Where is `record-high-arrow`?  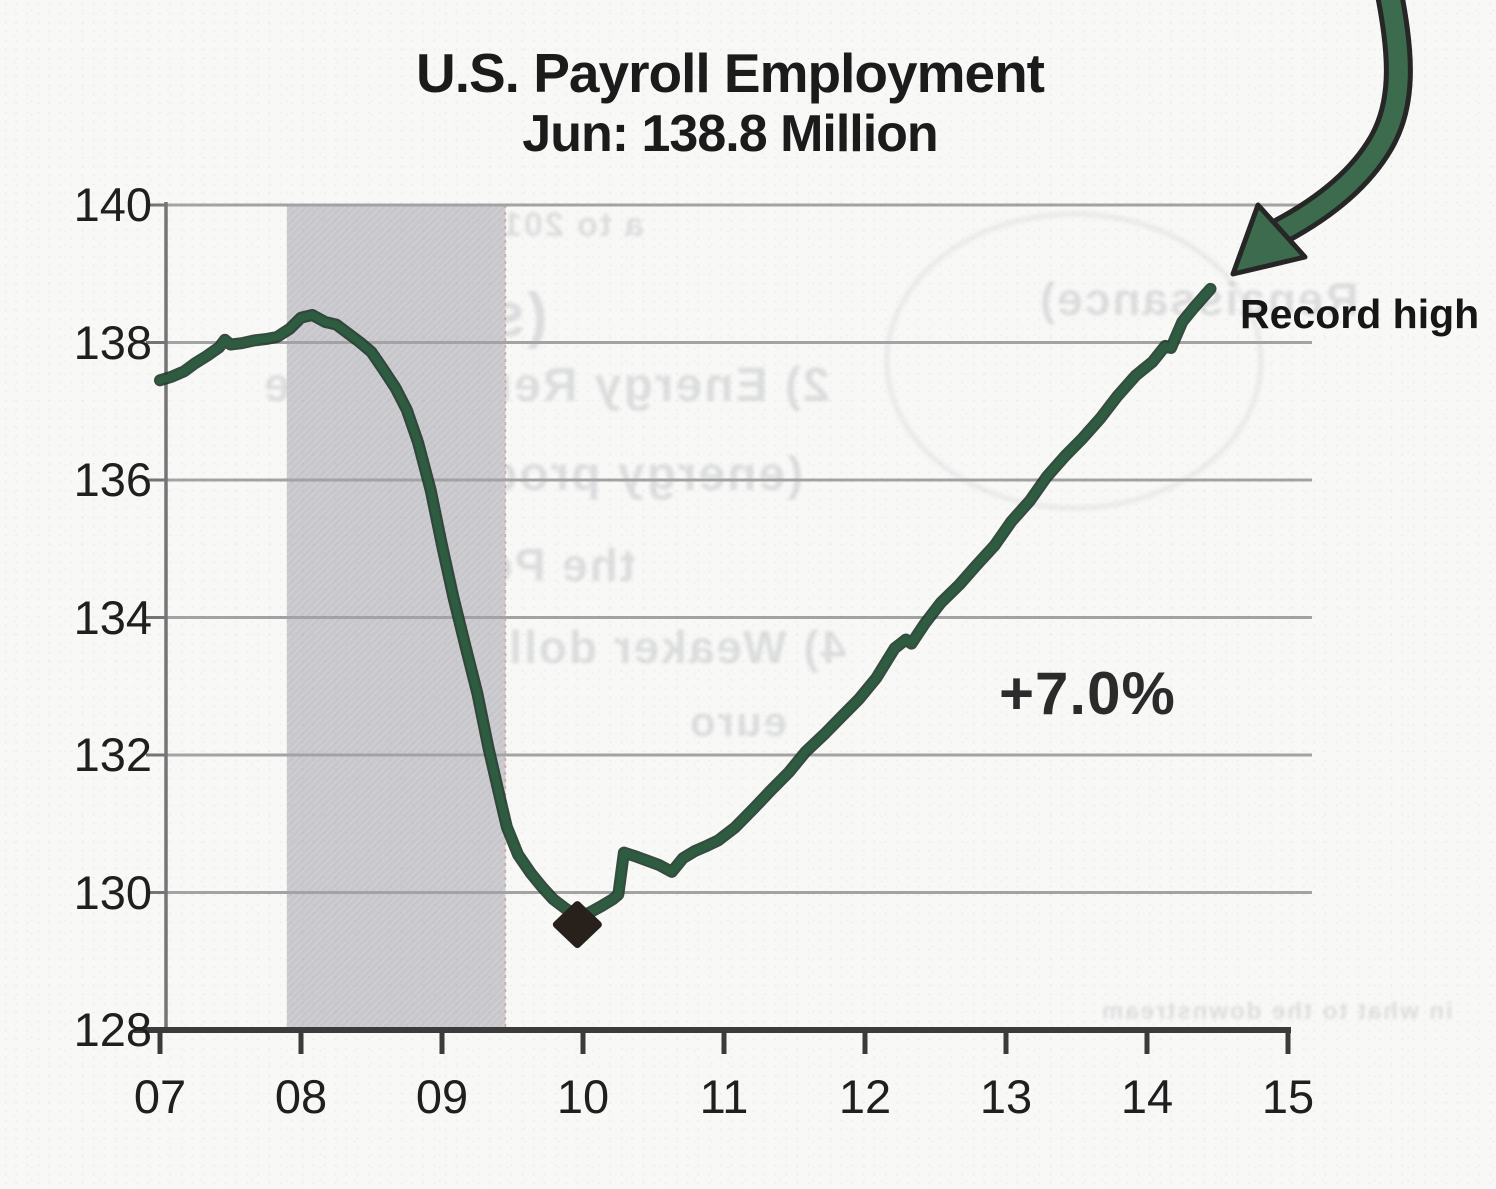 record-high-arrow is located at coordinates (1321, 138).